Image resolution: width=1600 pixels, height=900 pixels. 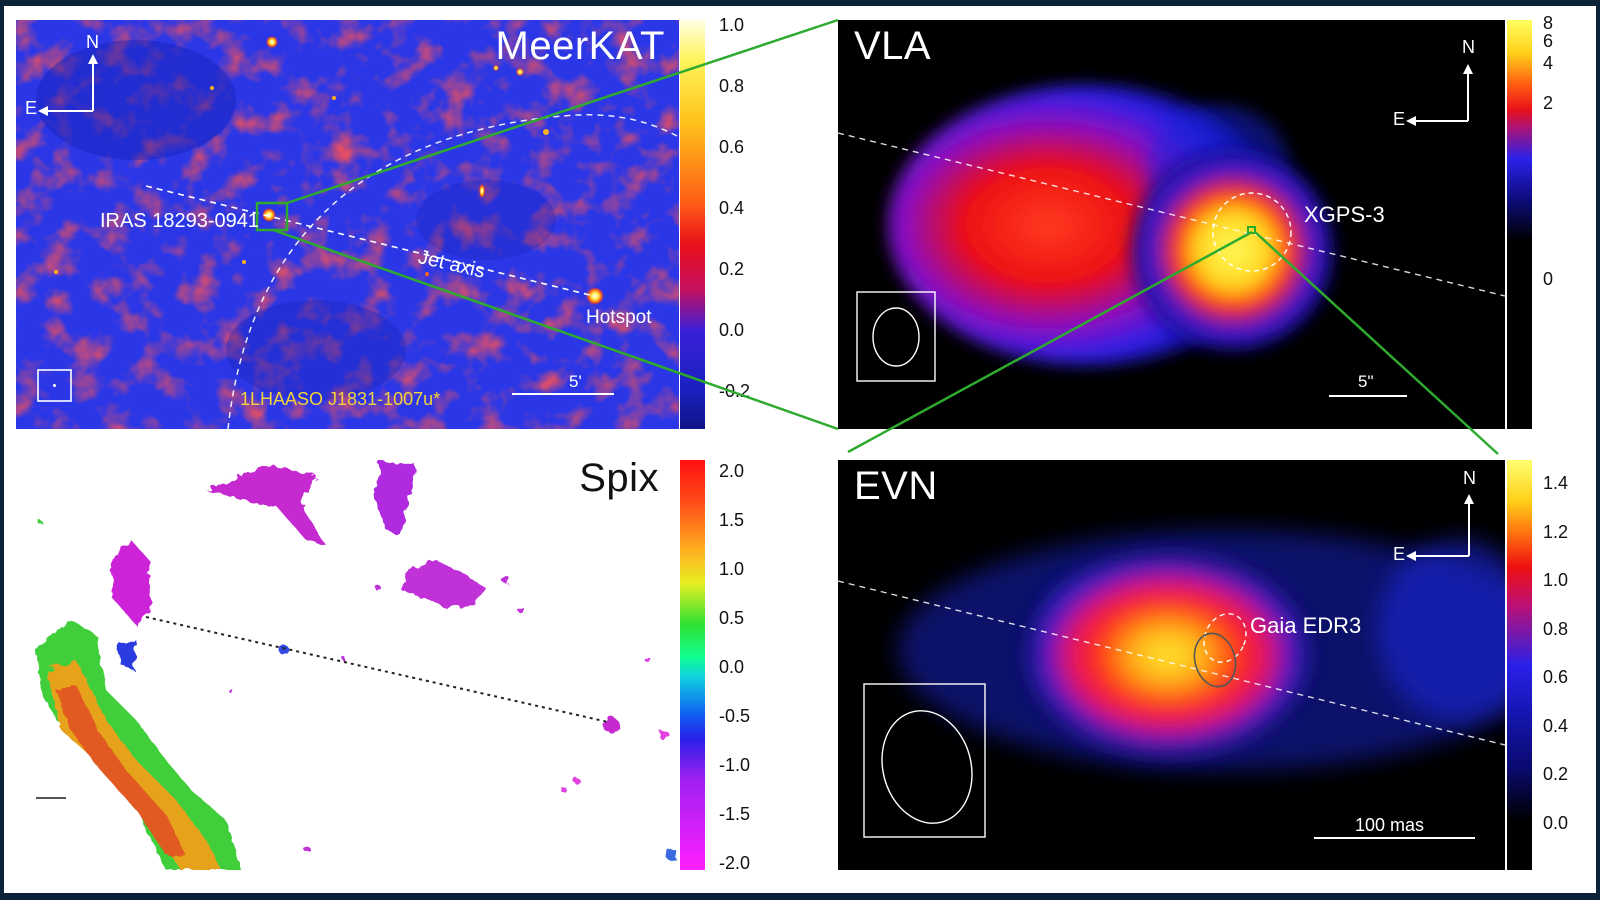 I want to click on gaia-edr3-label: Gaia EDR3, so click(x=1306, y=625).